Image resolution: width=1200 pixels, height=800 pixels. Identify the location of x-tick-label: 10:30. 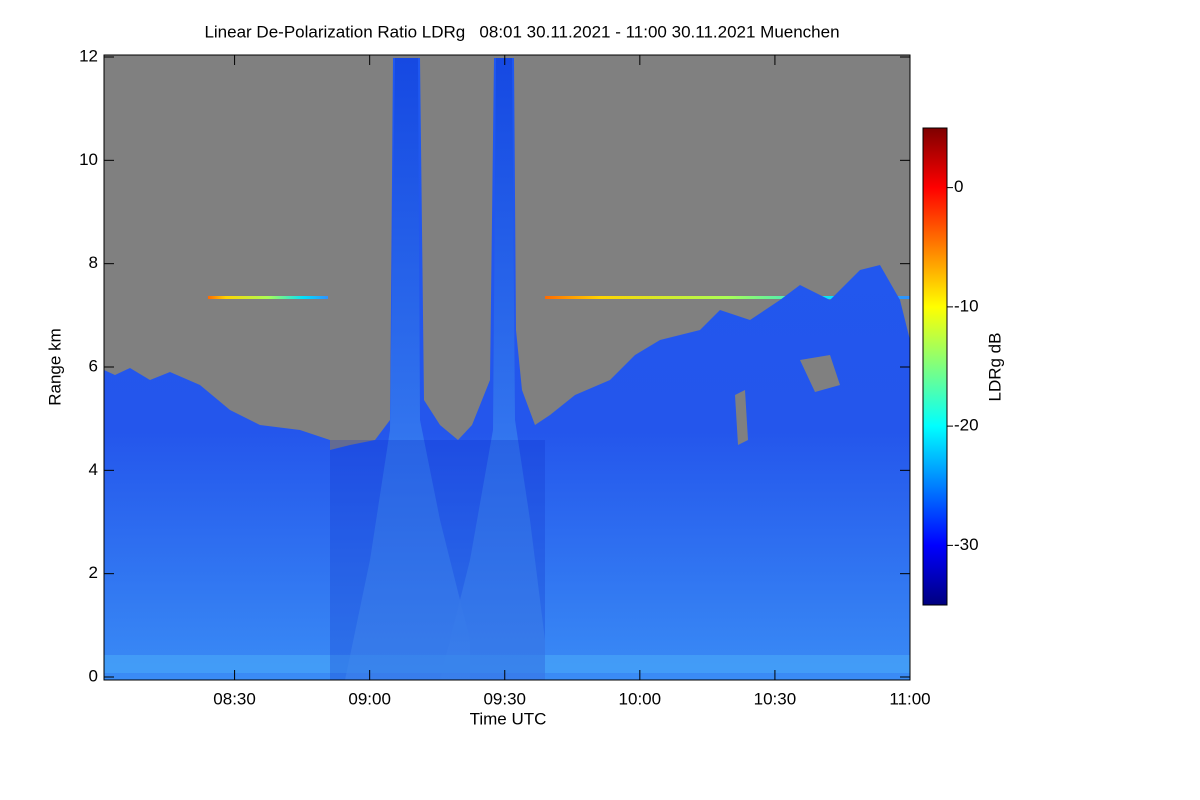
(775, 698).